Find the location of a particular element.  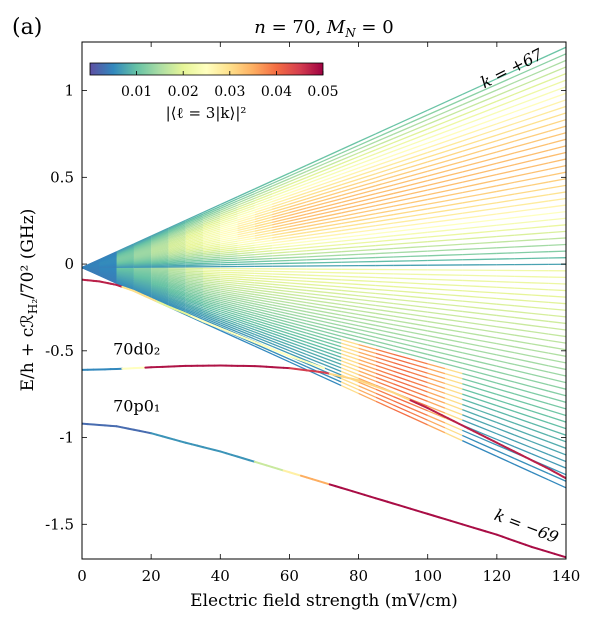

y-tick-label: 1 is located at coordinates (69, 91).